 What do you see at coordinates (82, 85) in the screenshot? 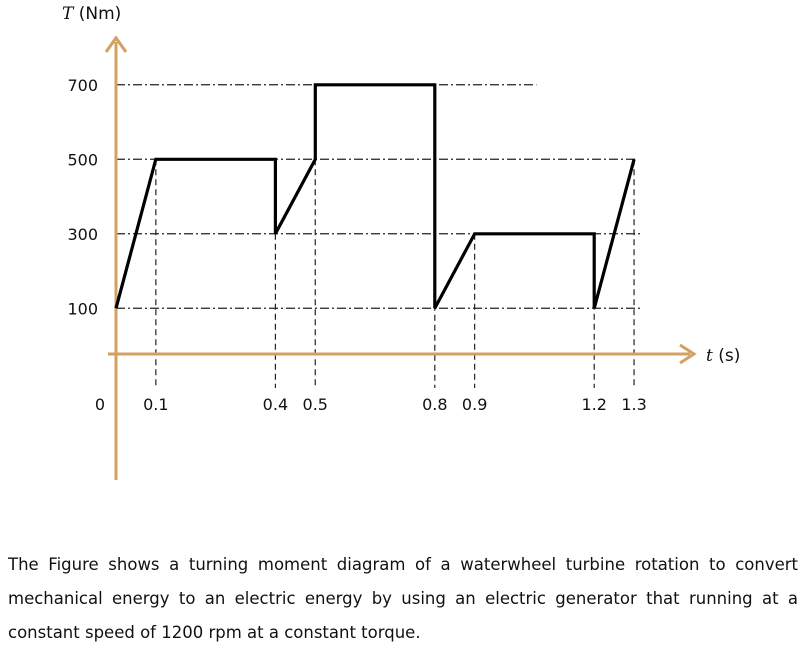
I see `y-tick-label: 700` at bounding box center [82, 85].